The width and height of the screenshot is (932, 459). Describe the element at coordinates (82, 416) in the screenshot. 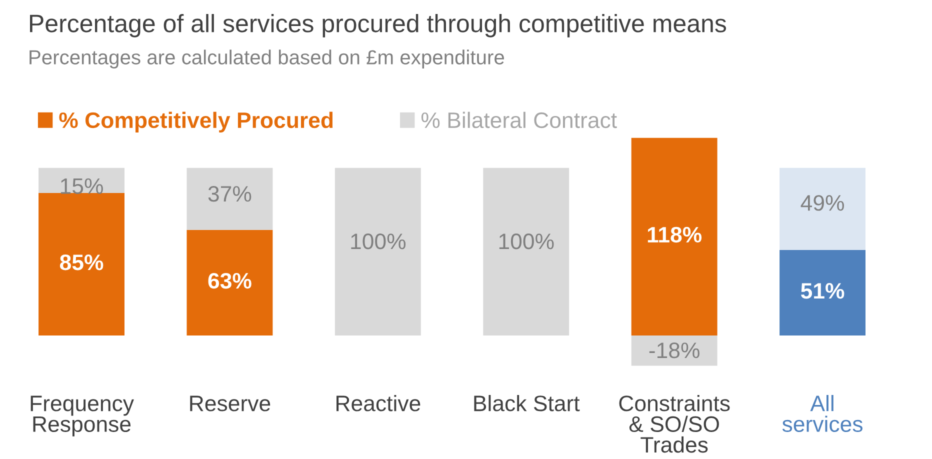

I see `x-tick-label: Frequency Response` at that location.